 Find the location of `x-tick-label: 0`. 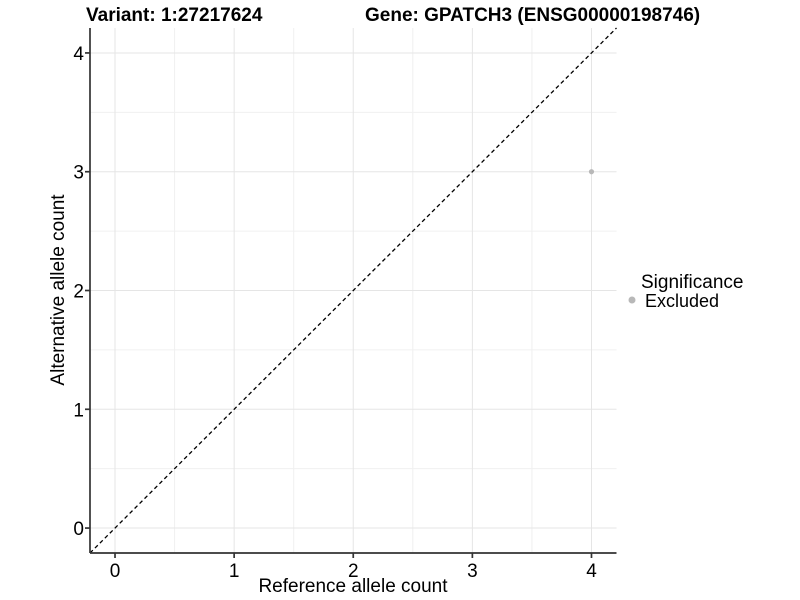

x-tick-label: 0 is located at coordinates (115, 571).